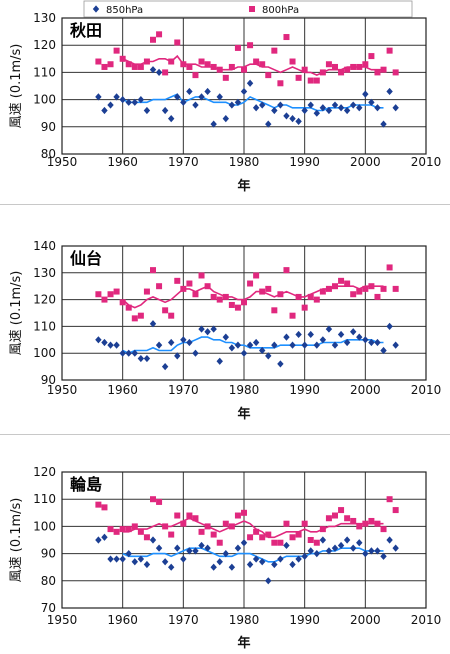 Image resolution: width=450 pixels, height=654 pixels. I want to click on c1-xtick-label: 1970, so click(183, 390).